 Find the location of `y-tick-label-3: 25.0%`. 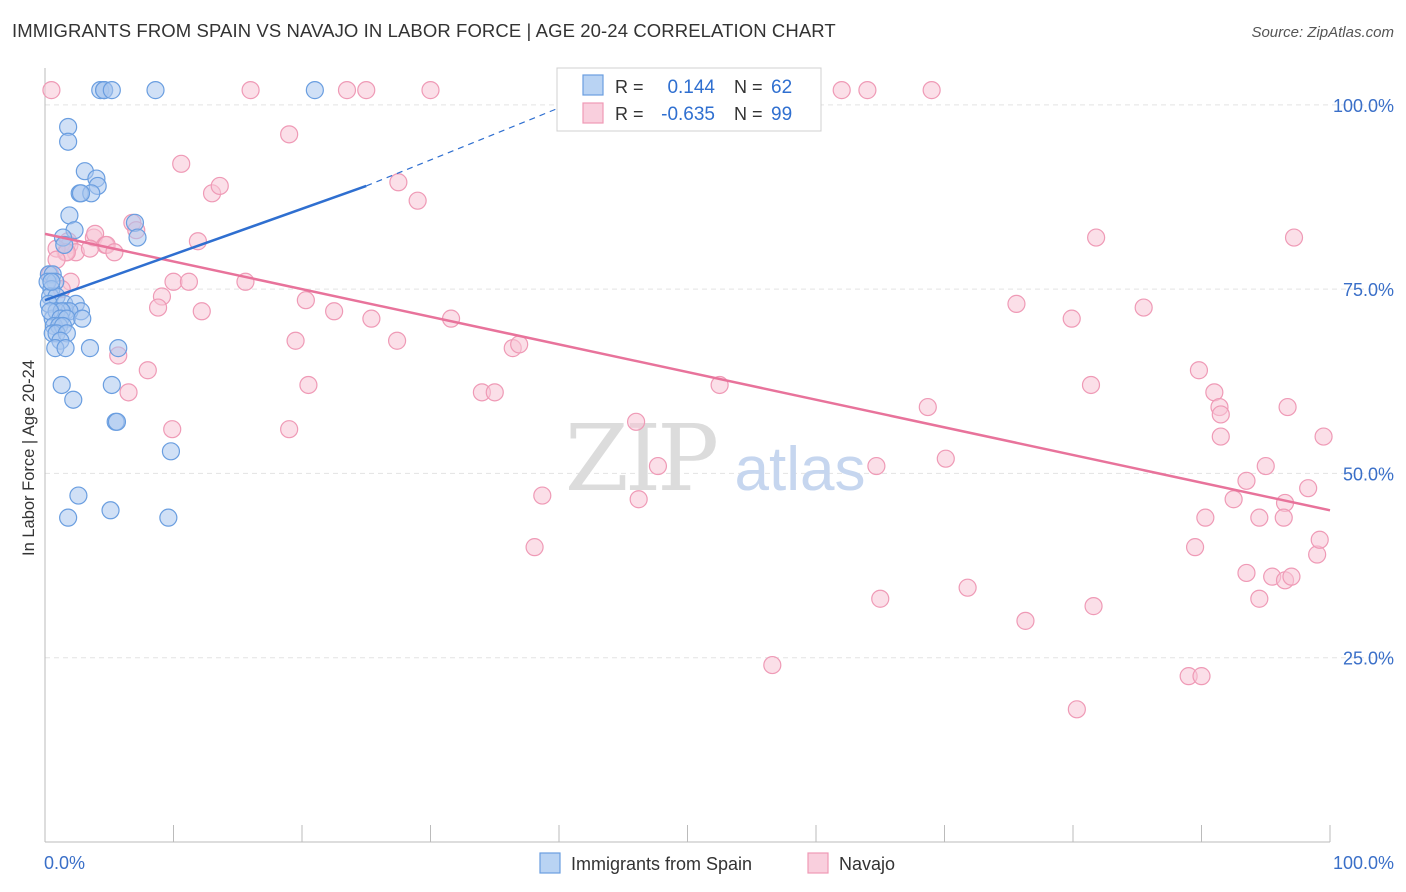

y-tick-label-3: 25.0% is located at coordinates (1368, 659).